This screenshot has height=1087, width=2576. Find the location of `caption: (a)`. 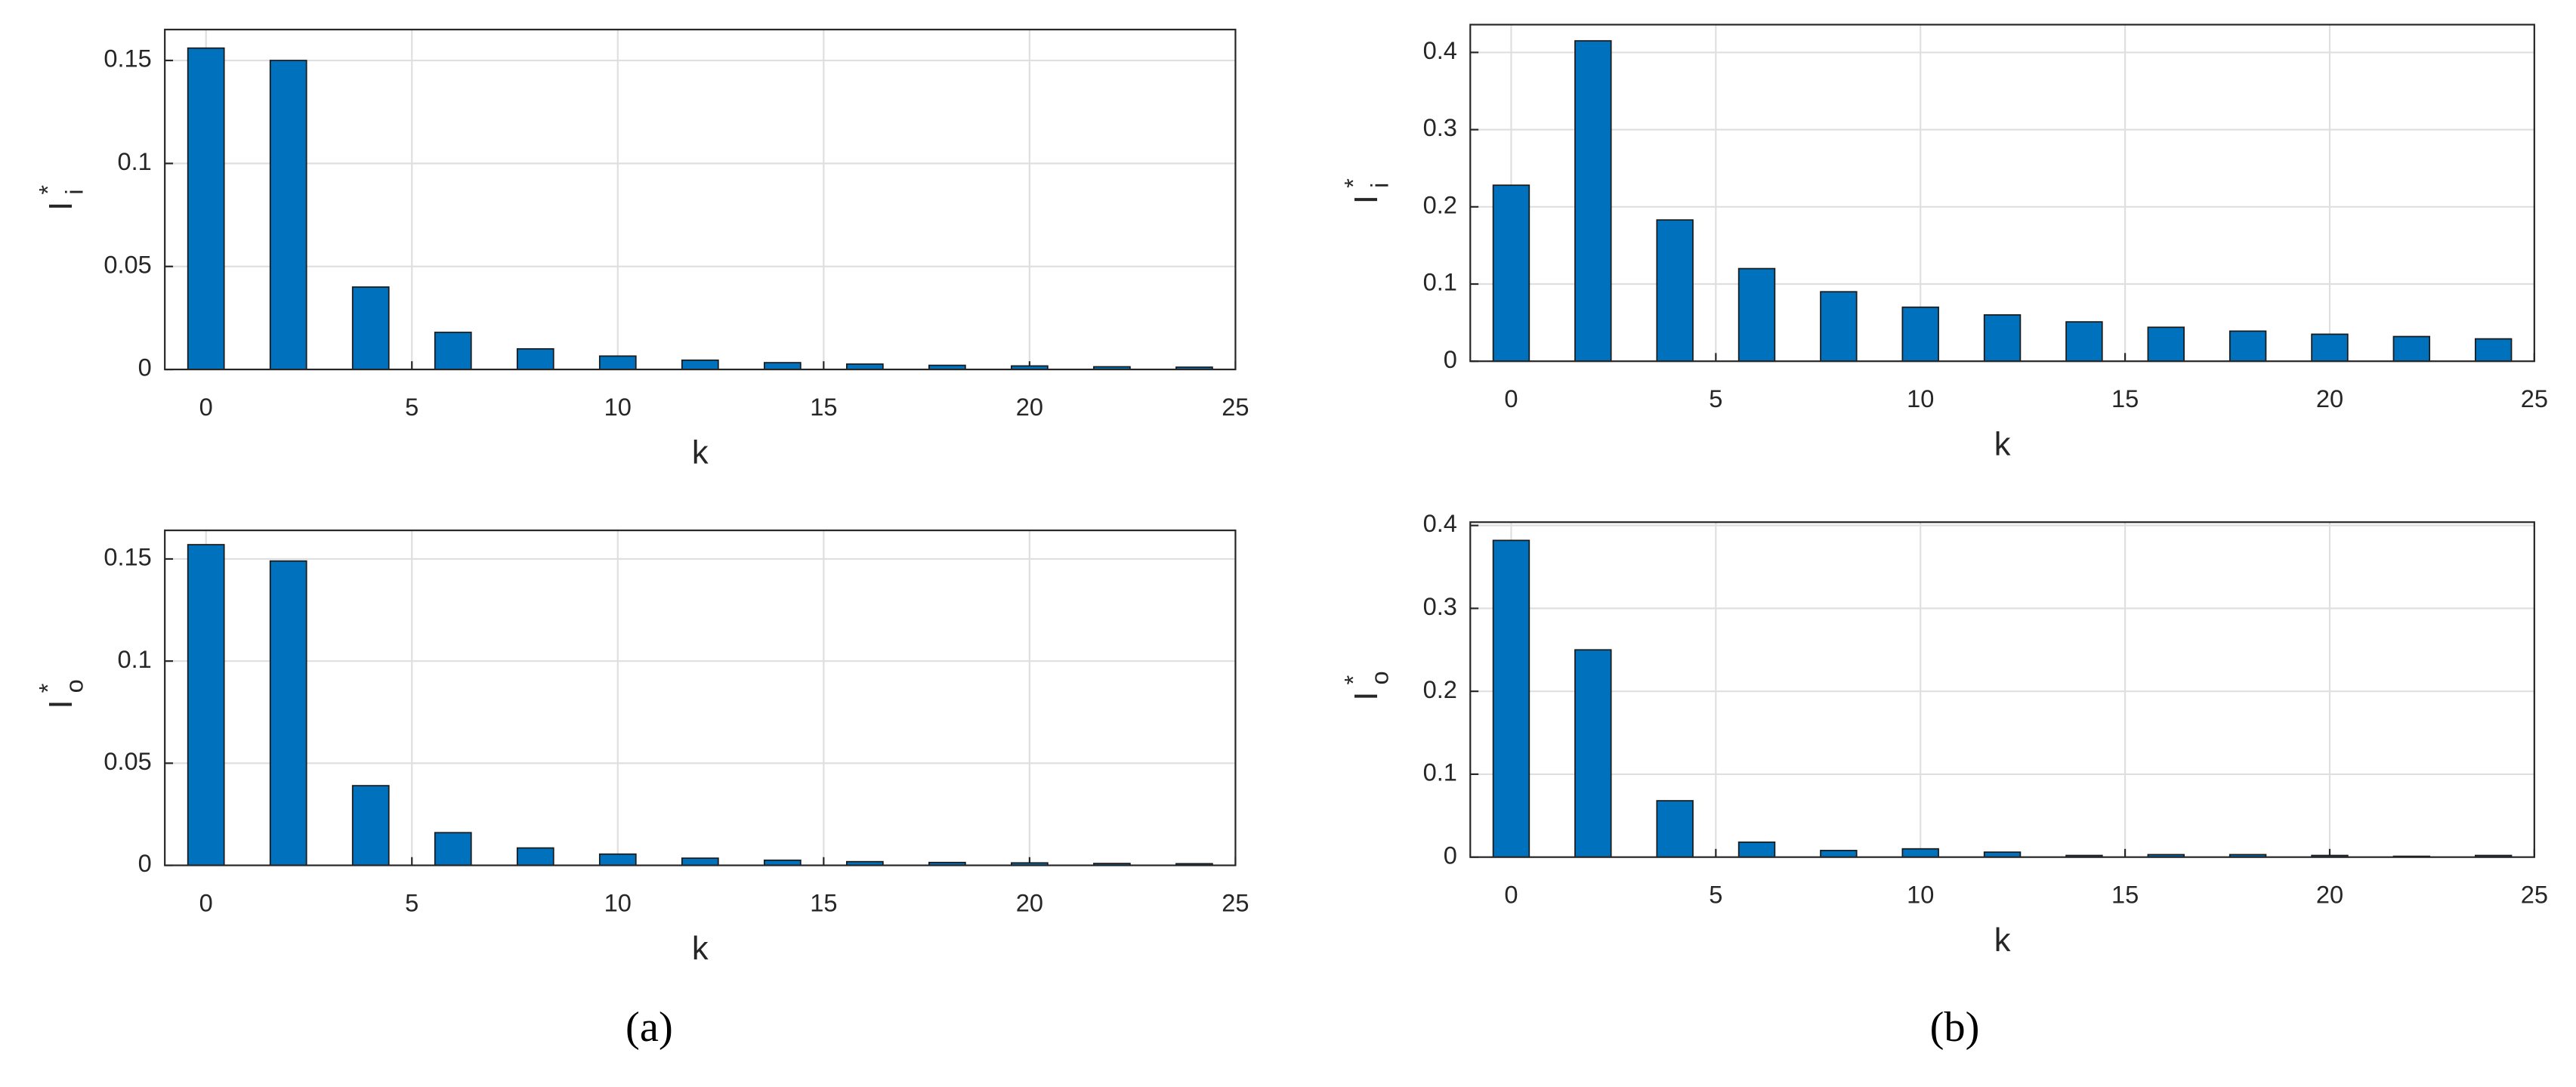

caption: (a) is located at coordinates (649, 1027).